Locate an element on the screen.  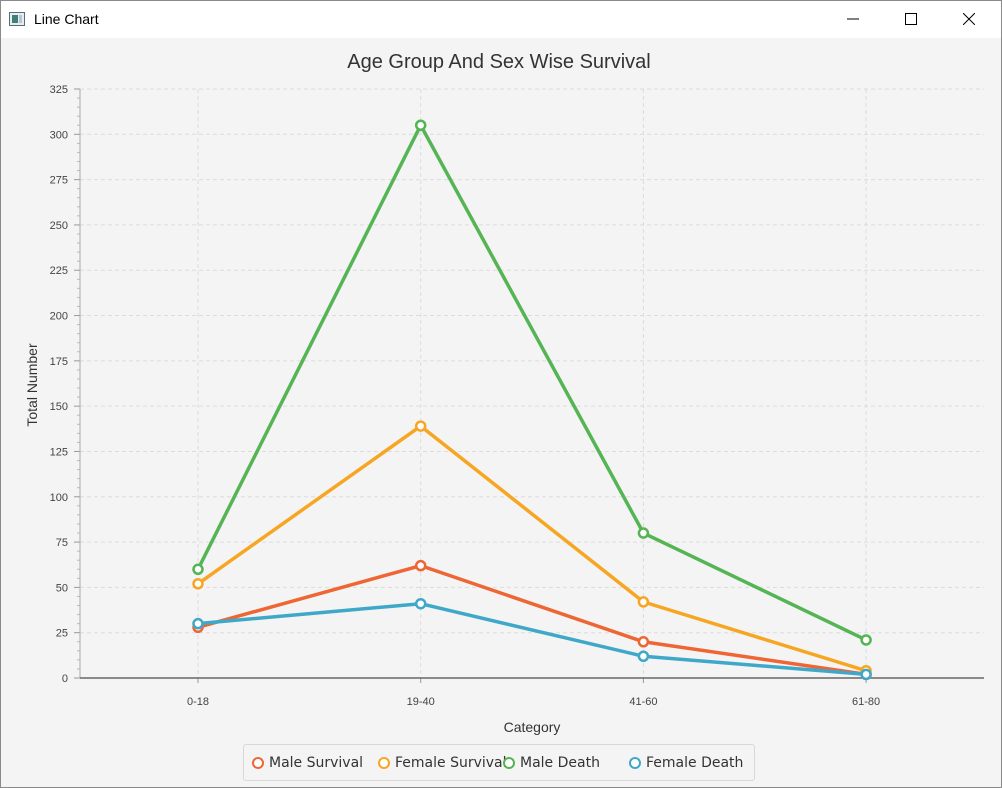
minimize-button is located at coordinates (853, 19).